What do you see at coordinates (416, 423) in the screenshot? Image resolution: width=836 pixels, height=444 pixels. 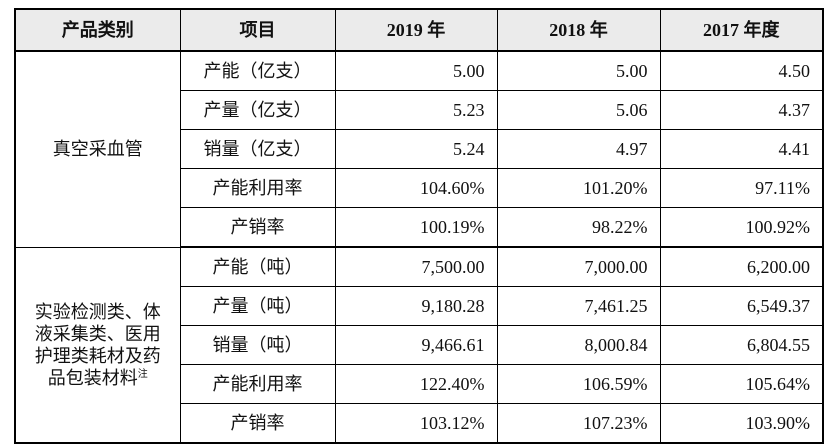 I see `value-2019: 103.12%` at bounding box center [416, 423].